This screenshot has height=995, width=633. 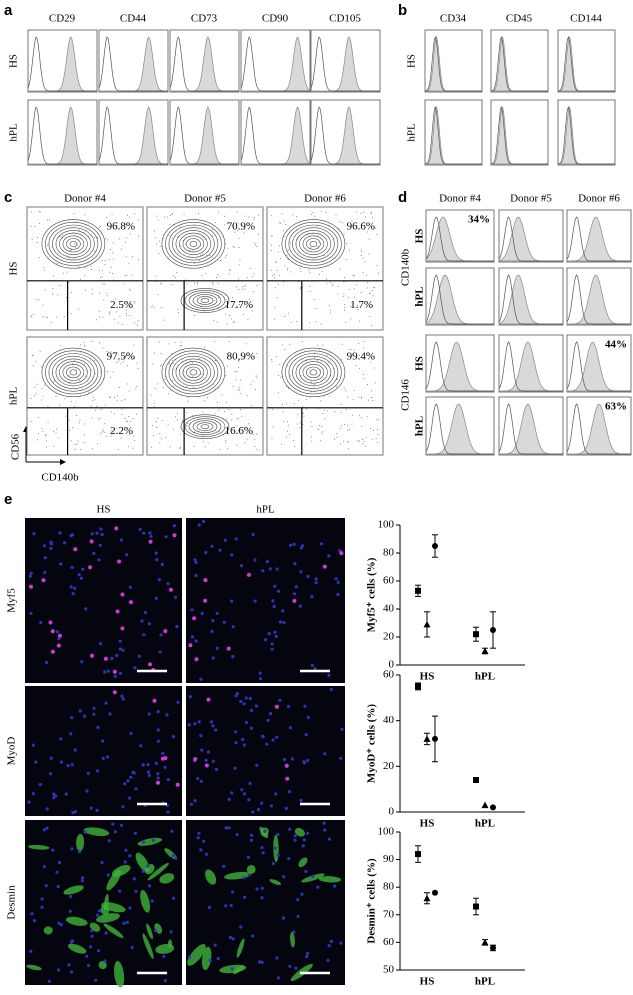 I want to click on micrograph, so click(x=103, y=600).